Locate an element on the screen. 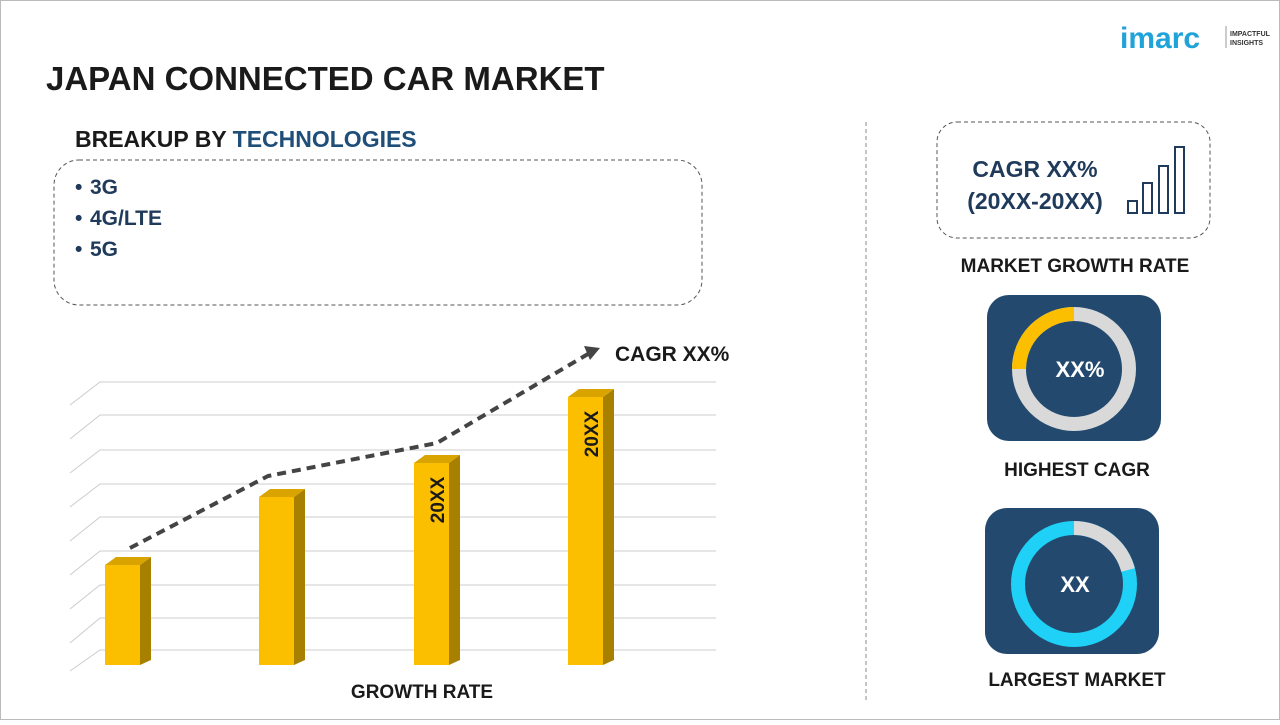 The height and width of the screenshot is (725, 1280). donut-value: XX is located at coordinates (1075, 584).